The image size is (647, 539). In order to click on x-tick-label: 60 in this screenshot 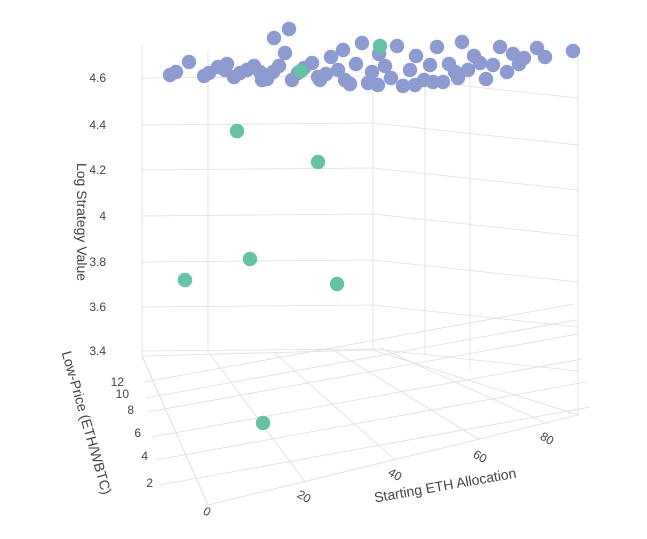, I will do `click(480, 456)`.